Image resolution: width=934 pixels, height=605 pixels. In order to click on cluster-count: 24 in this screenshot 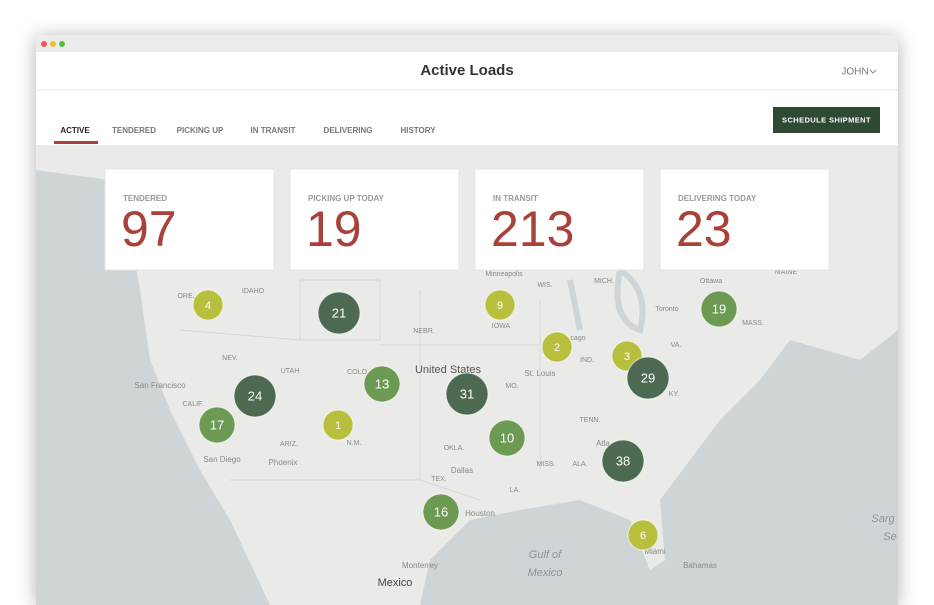, I will do `click(255, 395)`.